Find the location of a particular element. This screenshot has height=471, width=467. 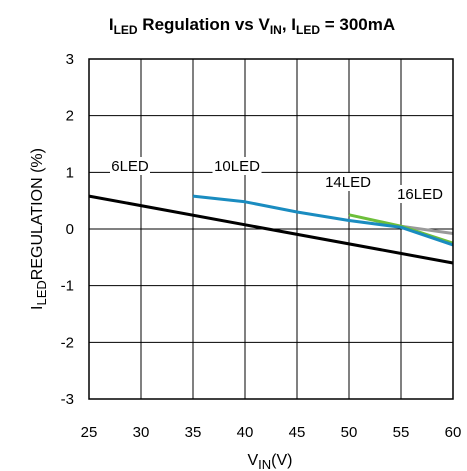

y-tick-label: -3 is located at coordinates (67, 399).